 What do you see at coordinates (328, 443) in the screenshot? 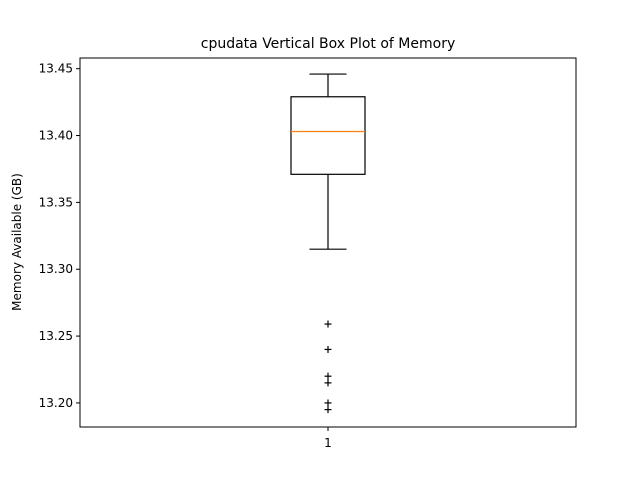
I see `x-tick-label: 1` at bounding box center [328, 443].